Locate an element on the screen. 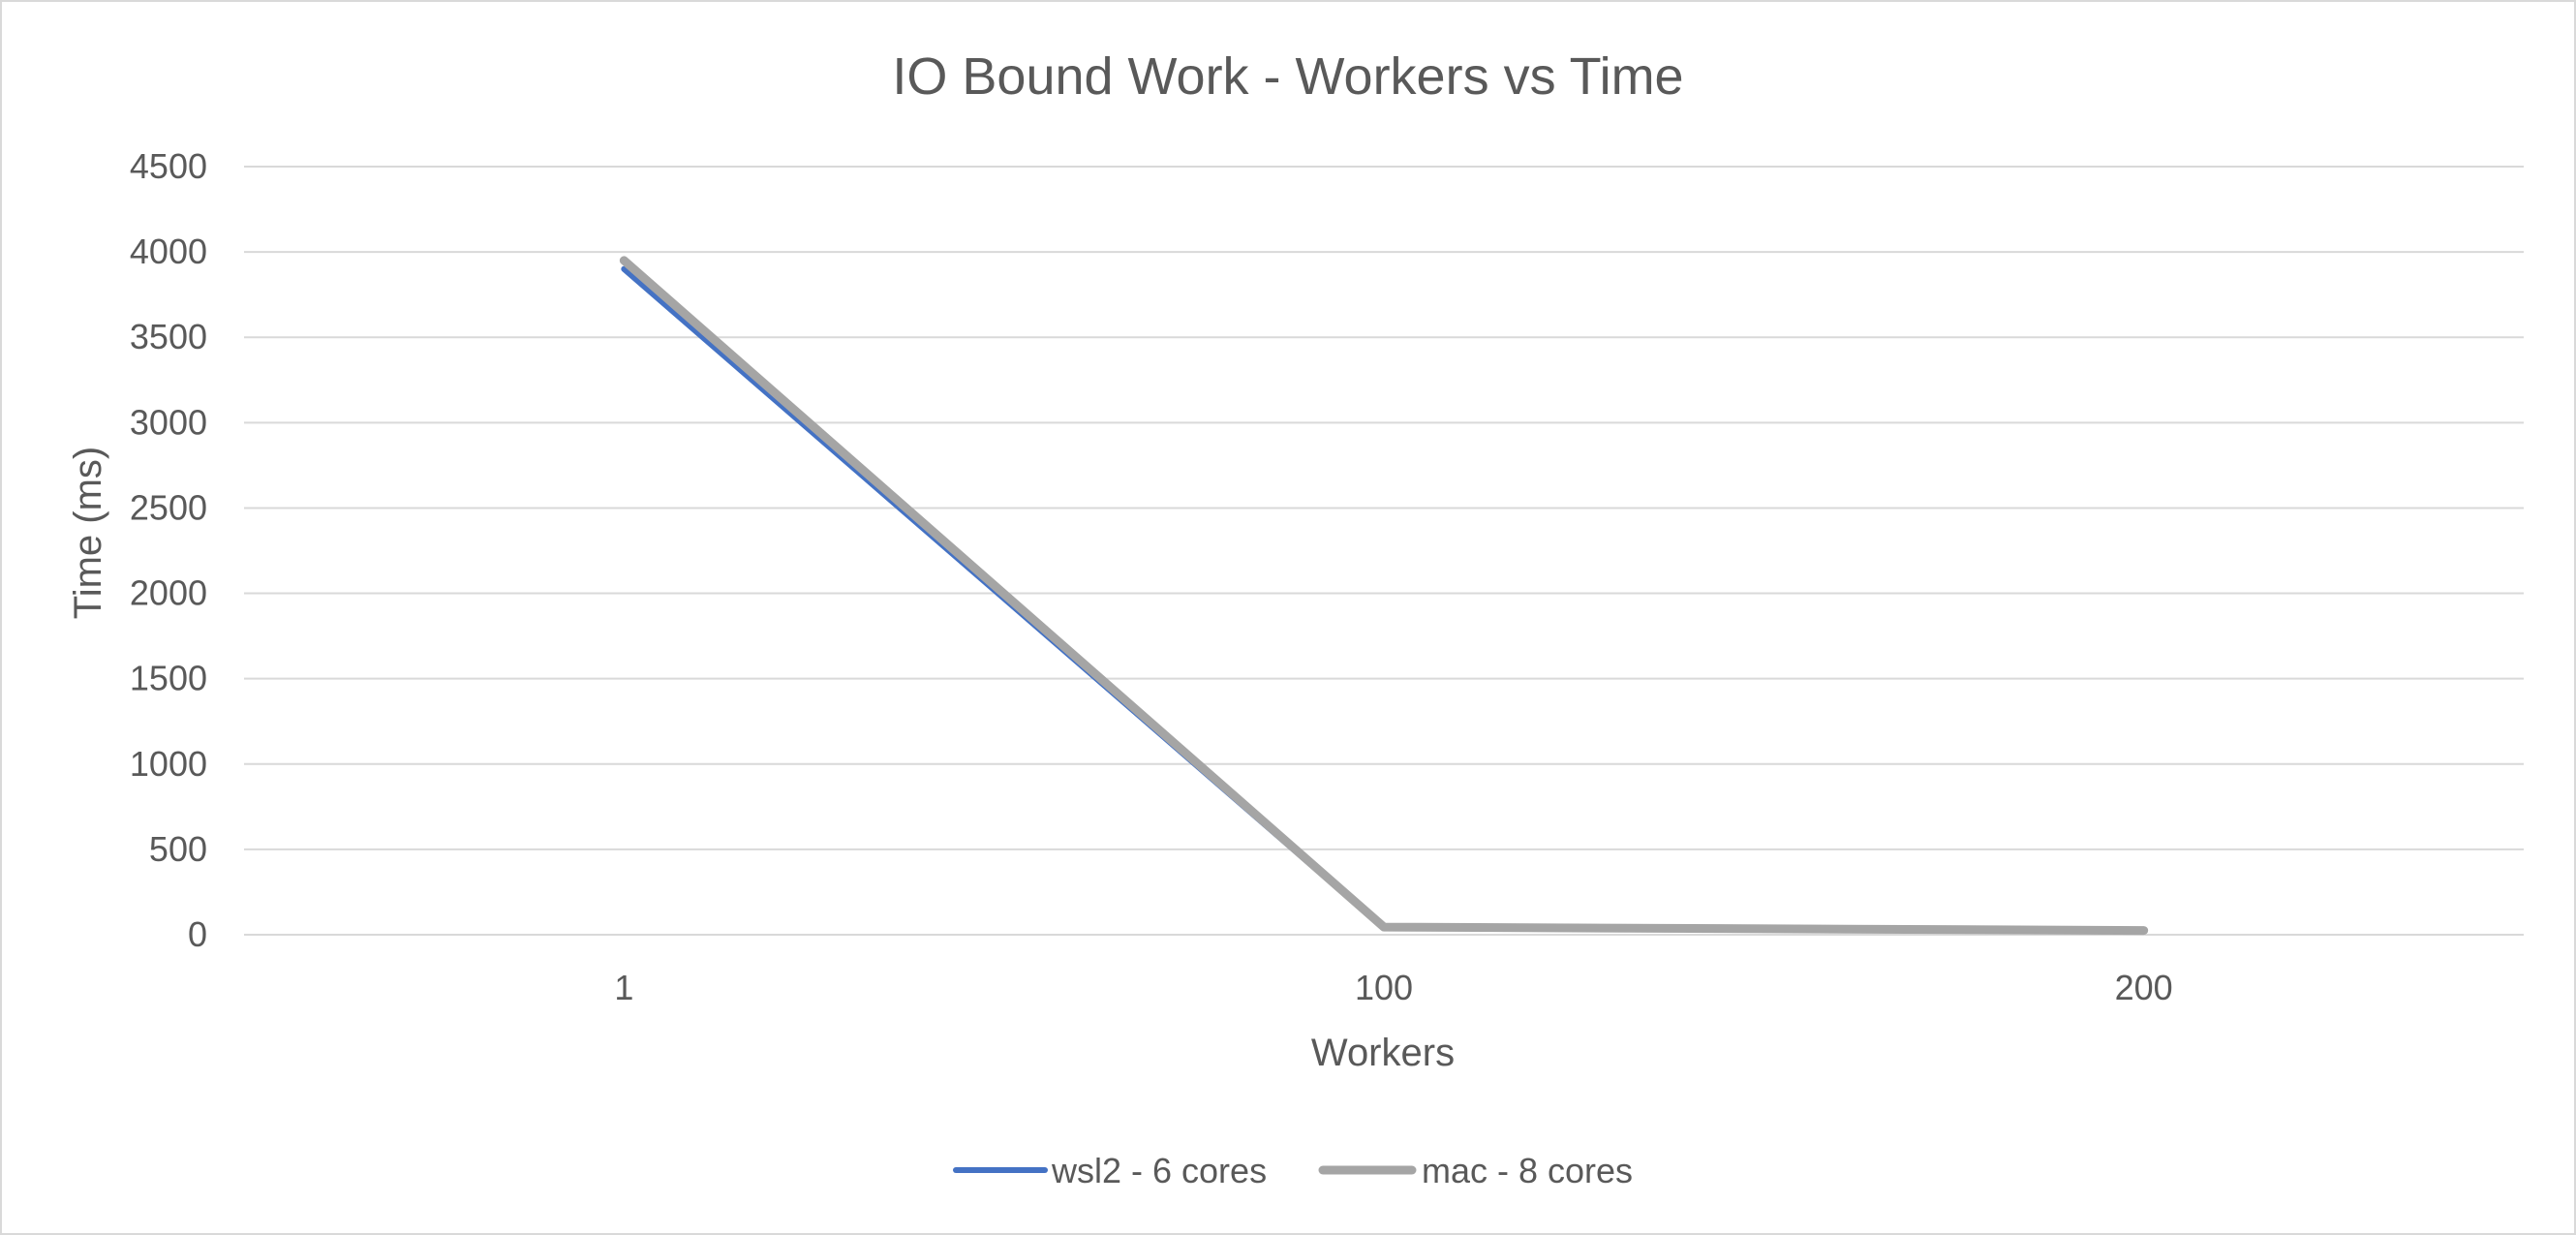 The height and width of the screenshot is (1235, 2576). legend-label: mac - 8 cores is located at coordinates (1527, 1171).